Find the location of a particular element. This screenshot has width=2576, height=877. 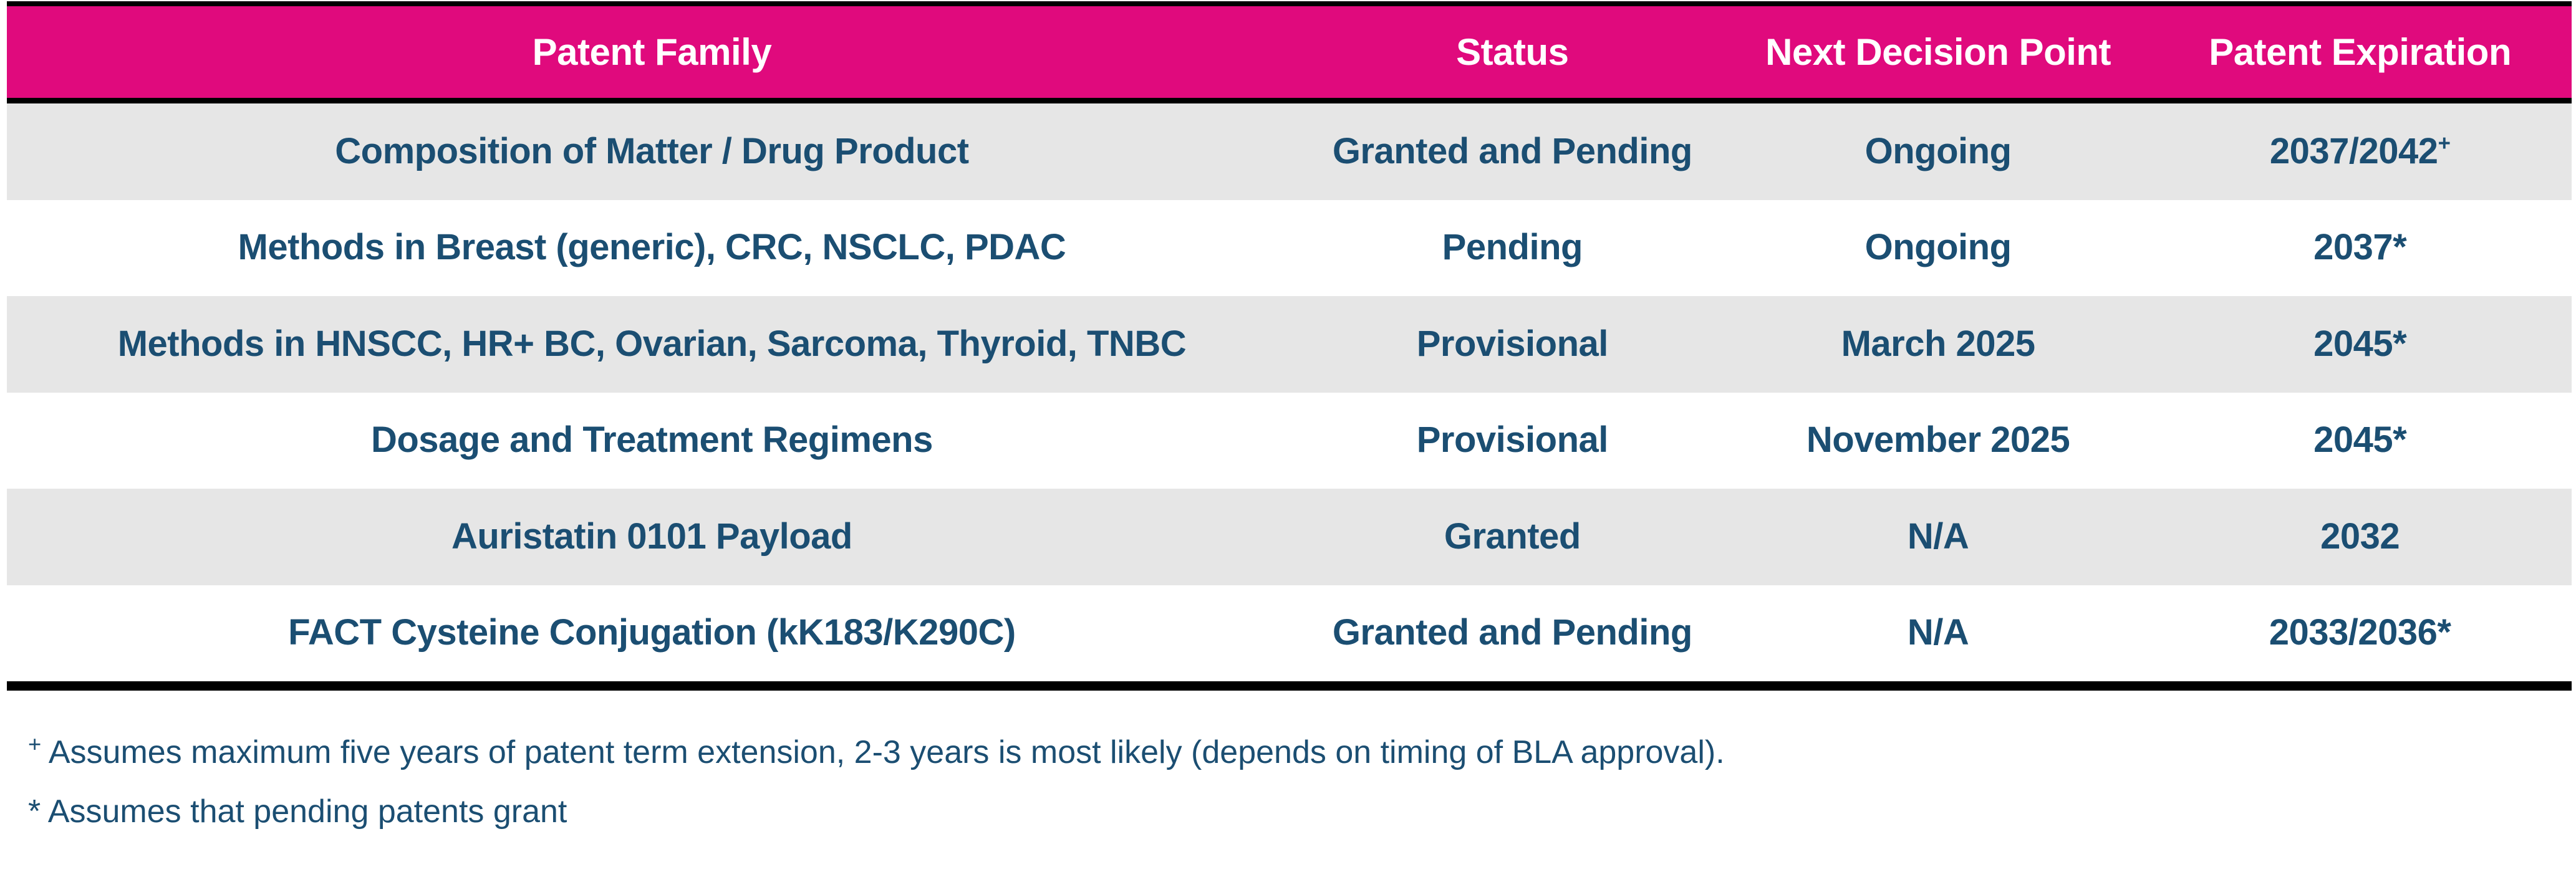

header-next-decision-point: Next Decision Point is located at coordinates (1938, 52).